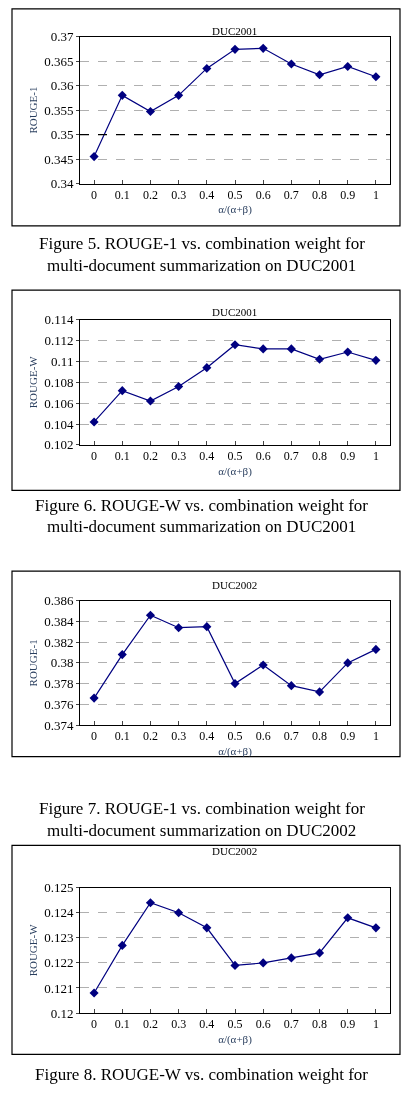 The width and height of the screenshot is (403, 1094). What do you see at coordinates (202, 265) in the screenshot?
I see `text: multi-document summarization on DUC2001` at bounding box center [202, 265].